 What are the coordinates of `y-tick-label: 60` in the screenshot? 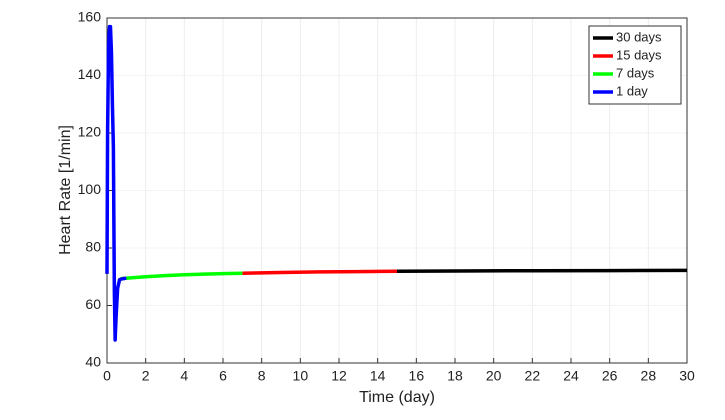 It's located at (93, 304).